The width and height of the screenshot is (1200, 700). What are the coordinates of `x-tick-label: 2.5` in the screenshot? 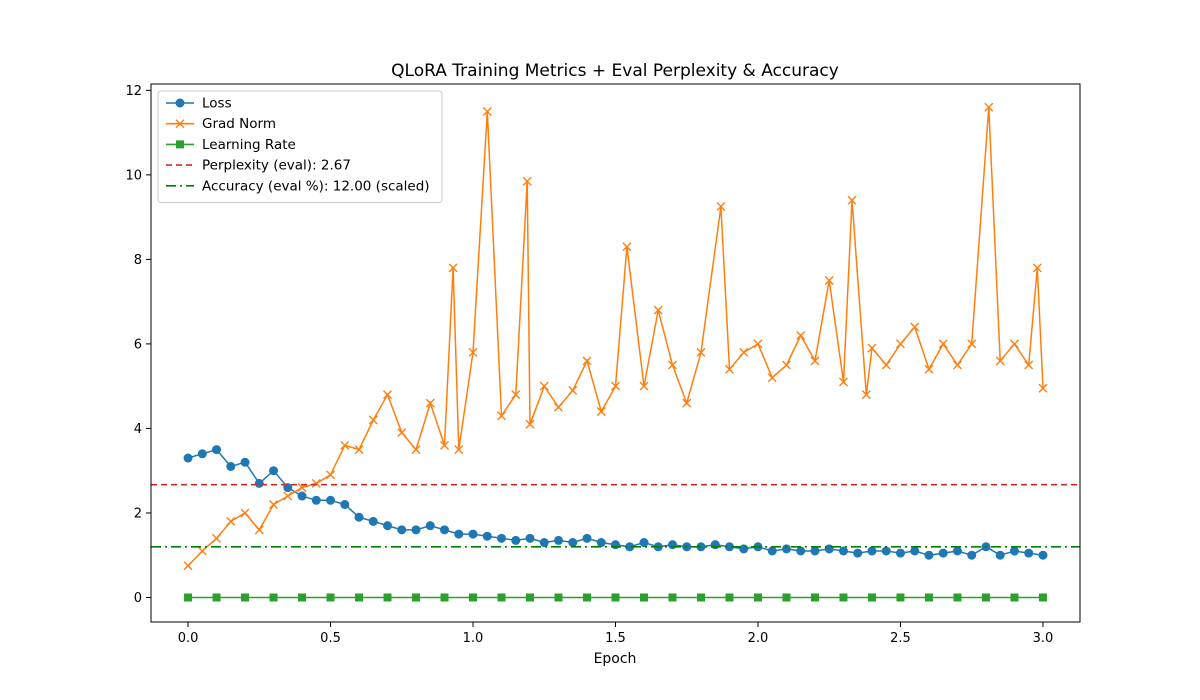 It's located at (900, 638).